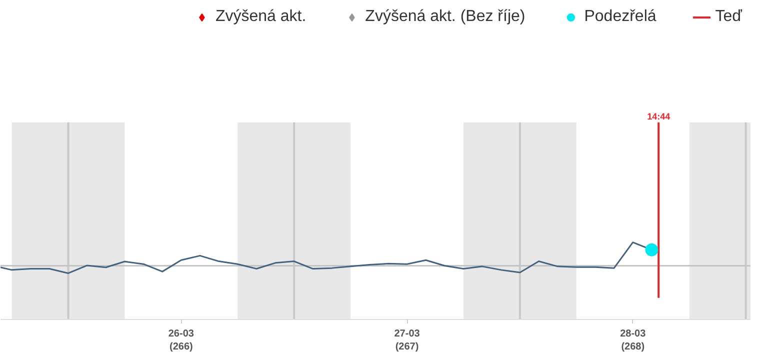 Image resolution: width=759 pixels, height=355 pixels. What do you see at coordinates (633, 340) in the screenshot?
I see `x-tick-label: 28-03 (268)` at bounding box center [633, 340].